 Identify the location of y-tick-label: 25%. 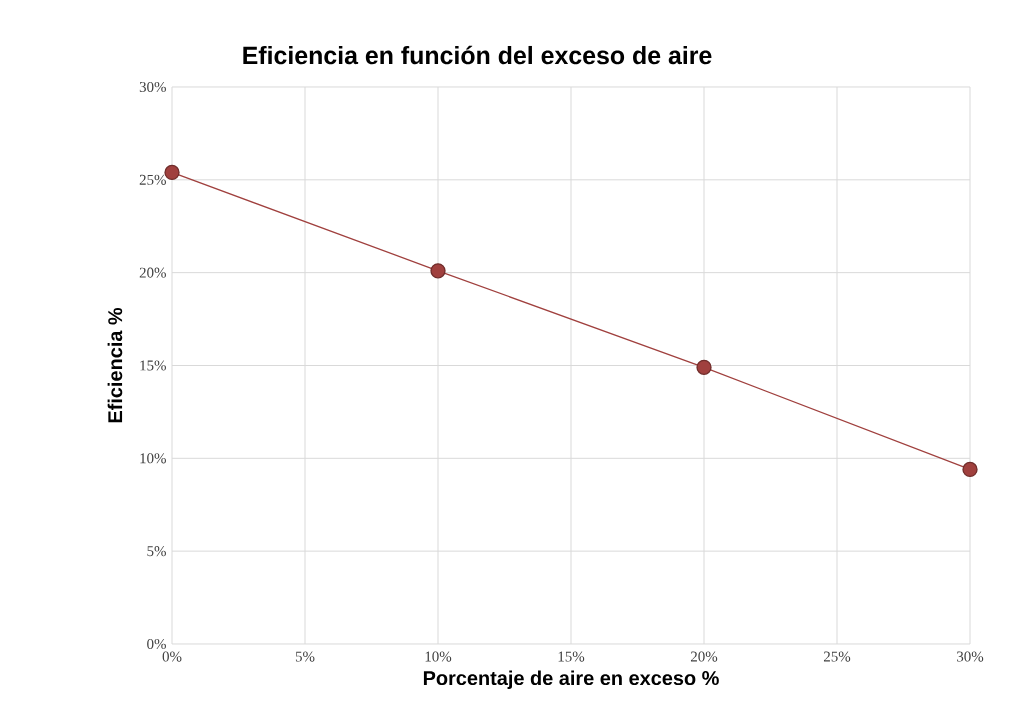
(152, 179).